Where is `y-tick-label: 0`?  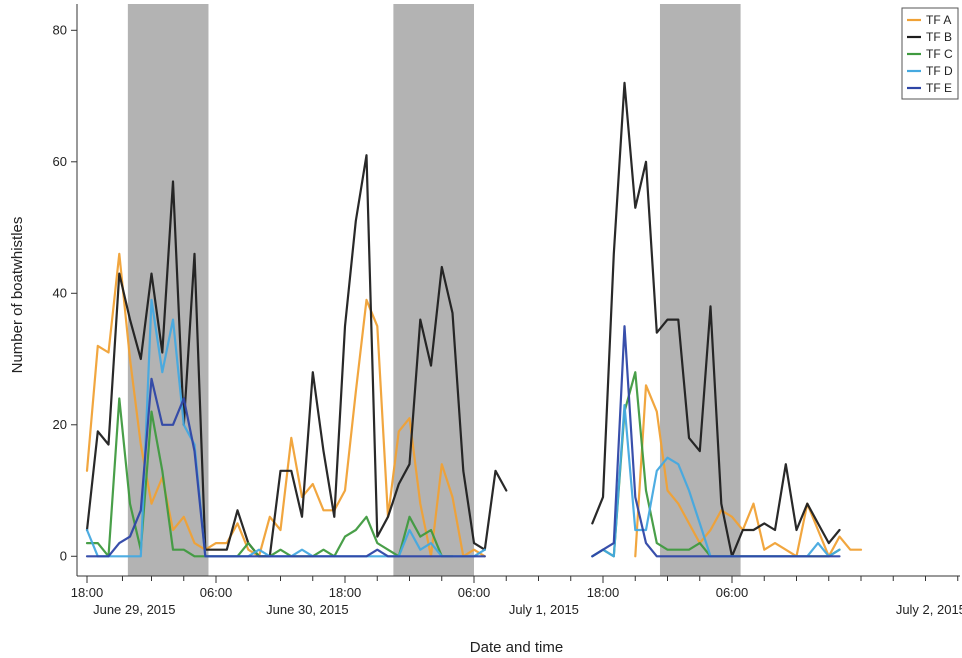 y-tick-label: 0 is located at coordinates (63, 555).